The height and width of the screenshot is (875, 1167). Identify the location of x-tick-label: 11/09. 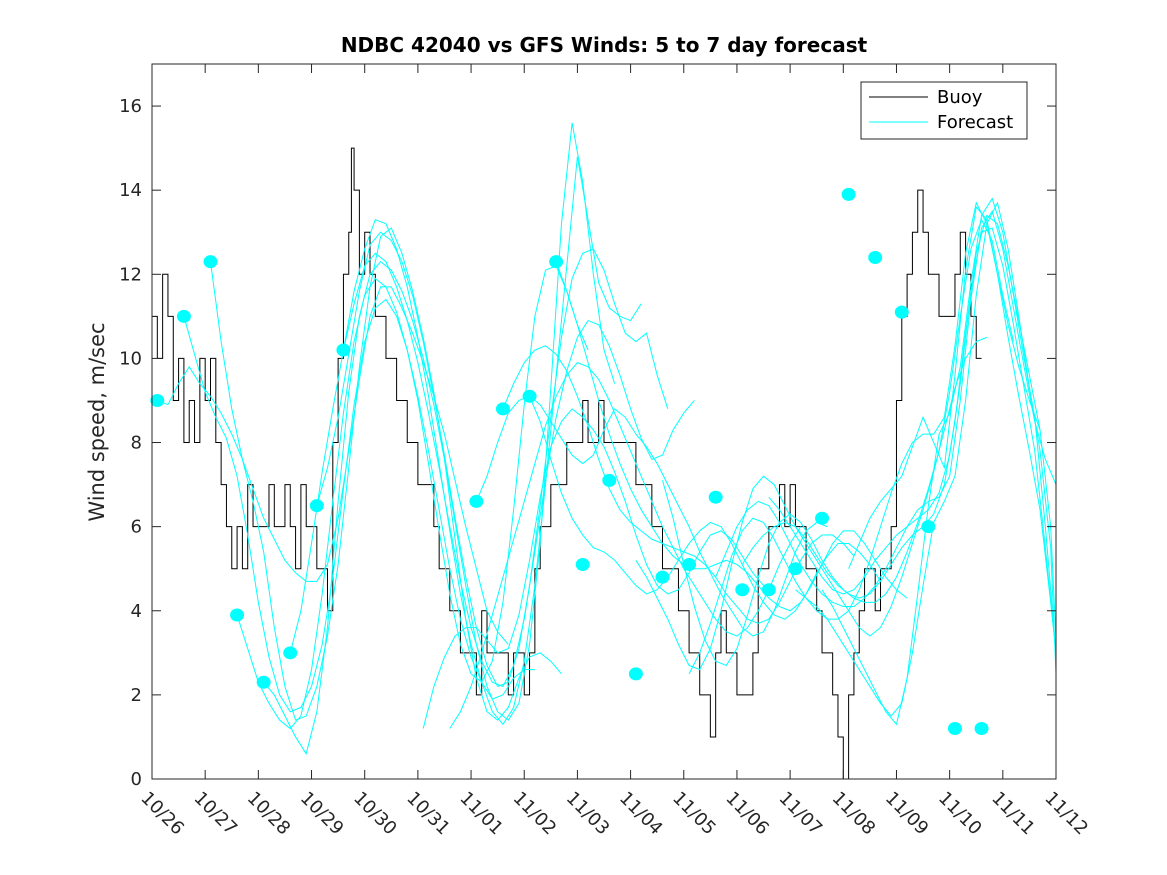
(907, 814).